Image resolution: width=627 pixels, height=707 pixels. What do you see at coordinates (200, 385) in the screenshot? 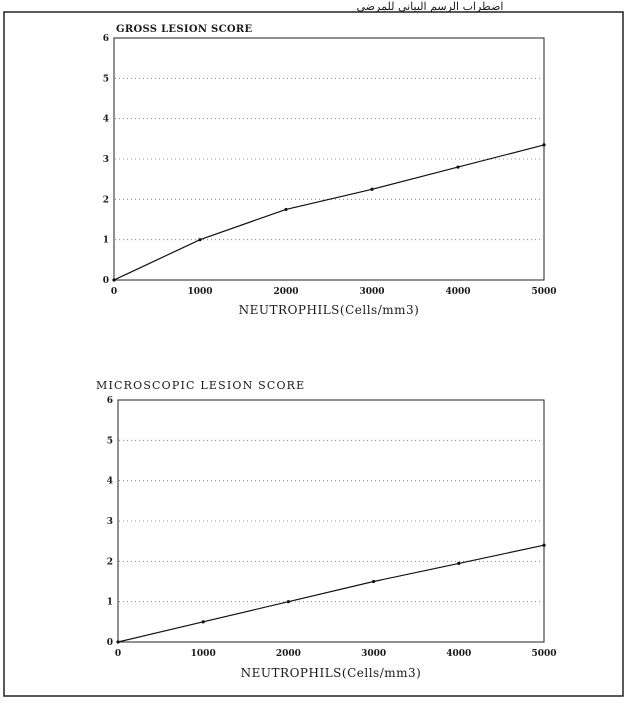
I see `chart-title: MICROSCOPIC LESION SCORE` at bounding box center [200, 385].